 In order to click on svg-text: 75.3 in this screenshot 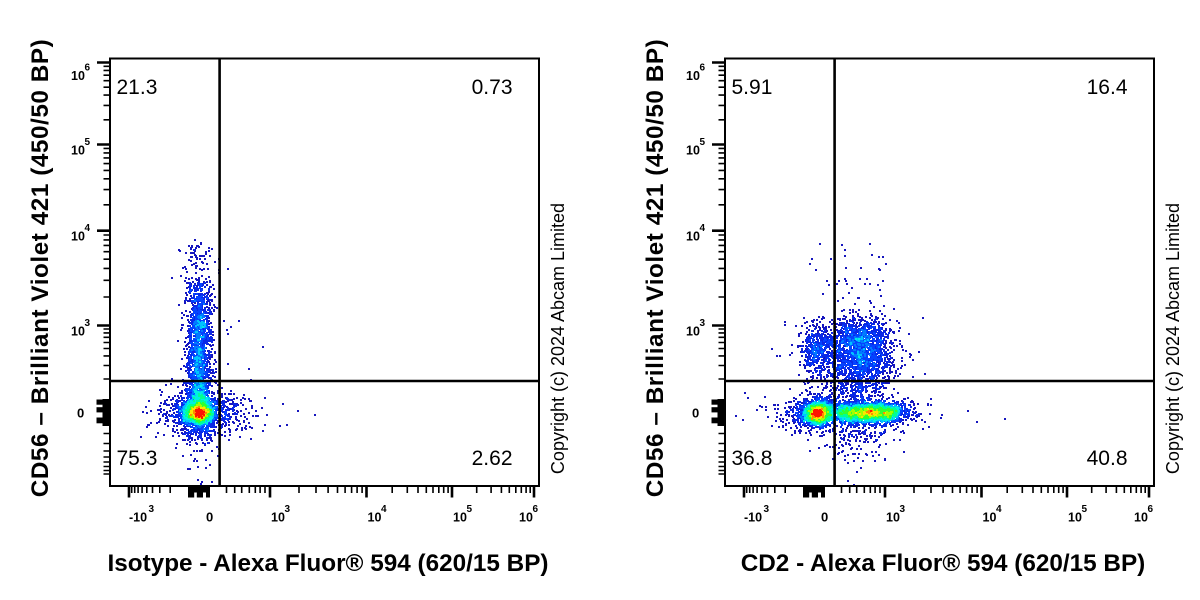, I will do `click(137, 458)`.